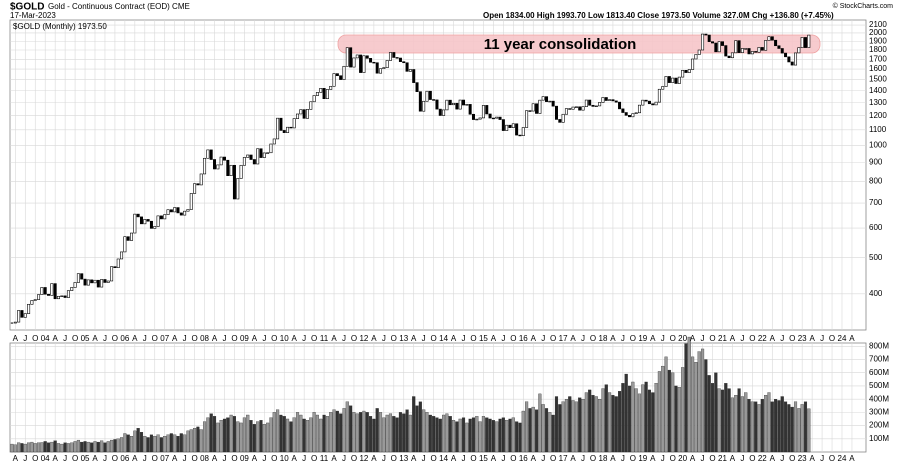 Image resolution: width=900 pixels, height=464 pixels. Describe the element at coordinates (85, 458) in the screenshot. I see `x-tick-label: 05` at that location.